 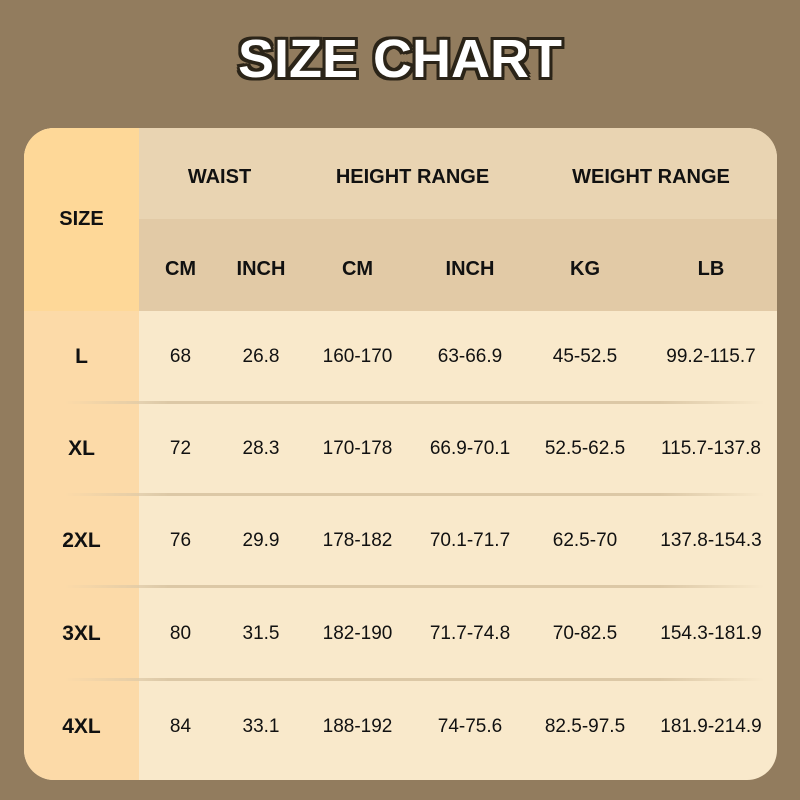 I want to click on table-cell: 28.3, so click(x=261, y=448).